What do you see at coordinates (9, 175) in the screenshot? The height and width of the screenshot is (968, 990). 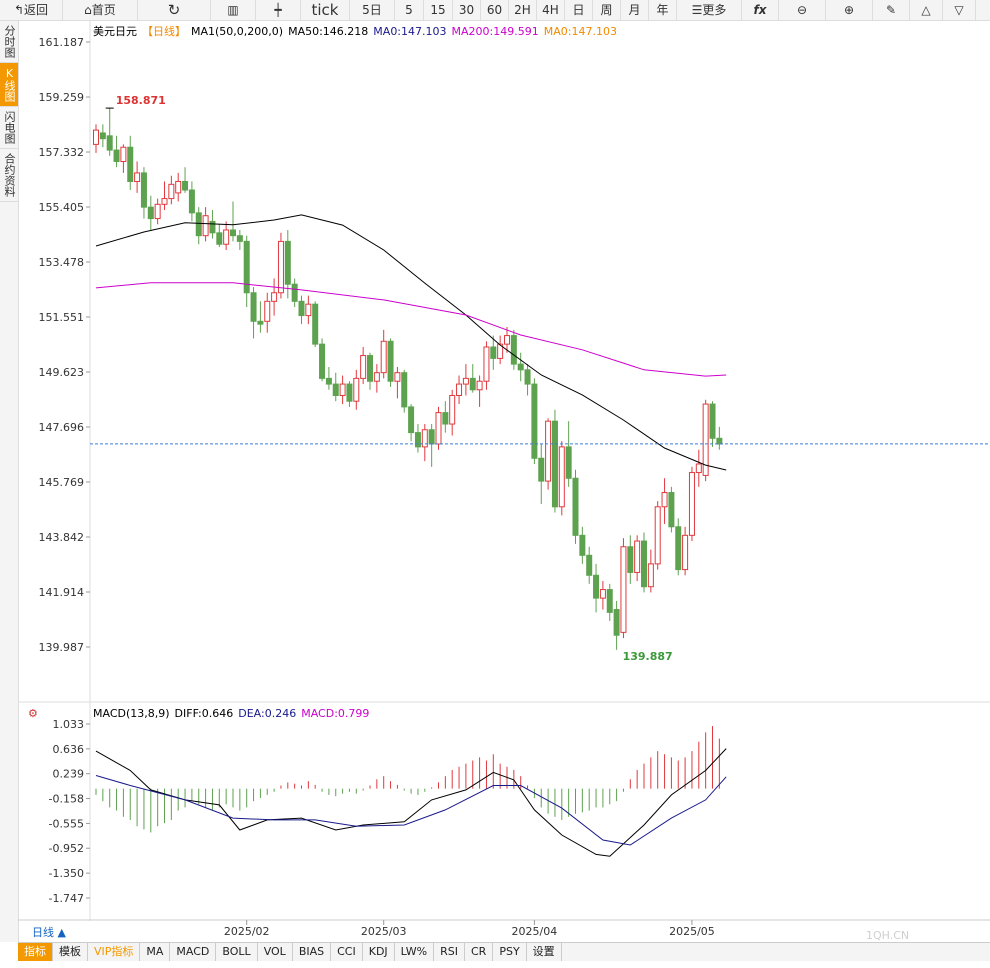 I see `side-tab: 合约资料` at bounding box center [9, 175].